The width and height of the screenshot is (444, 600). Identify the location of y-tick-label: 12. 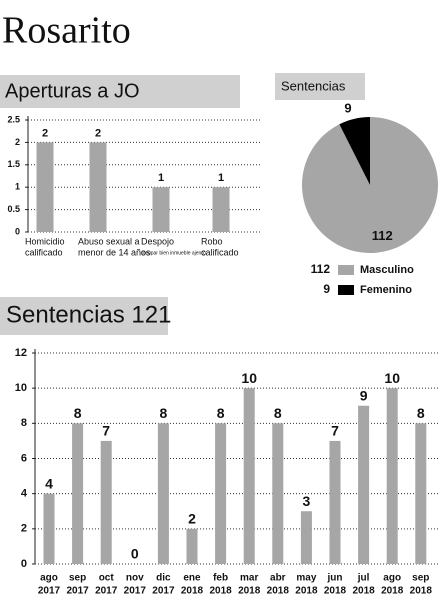
(21, 353).